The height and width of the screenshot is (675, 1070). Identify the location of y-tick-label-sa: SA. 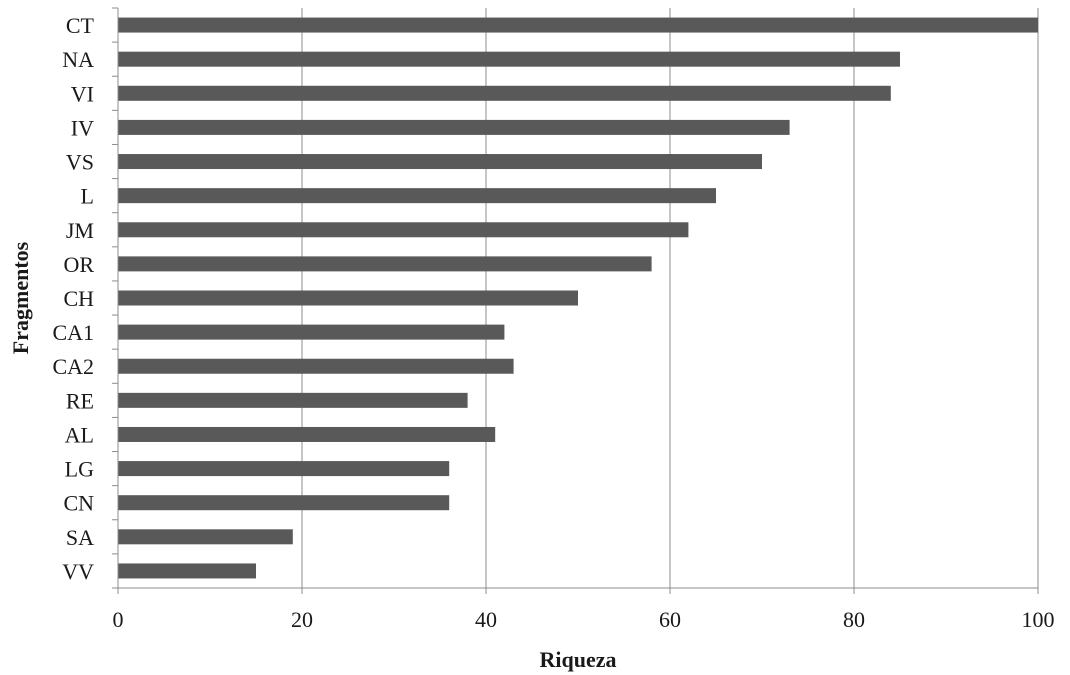
(80, 537).